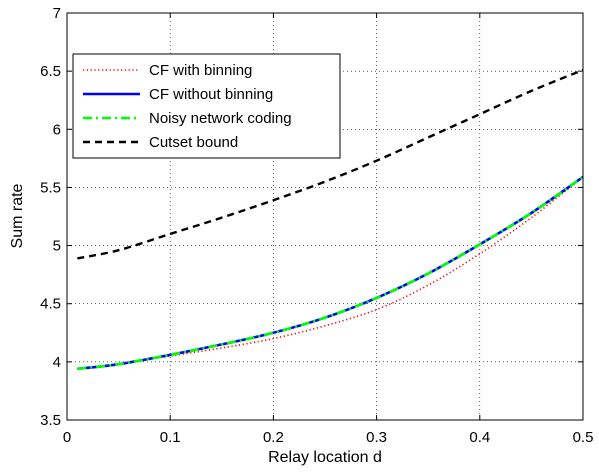  I want to click on x-tick-label: 0.5, so click(583, 437).